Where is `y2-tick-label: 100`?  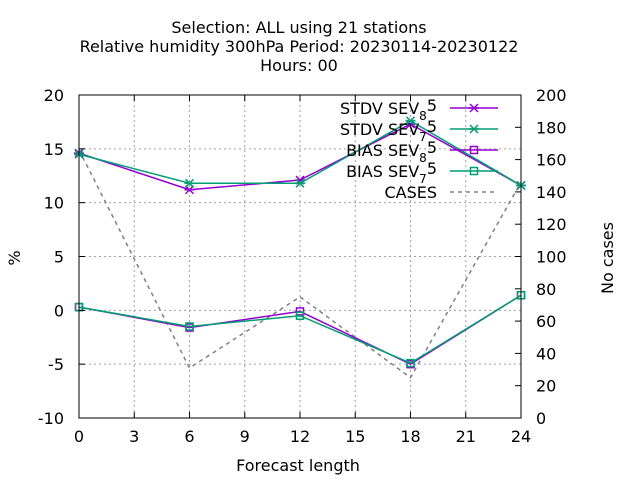
y2-tick-label: 100 is located at coordinates (551, 257).